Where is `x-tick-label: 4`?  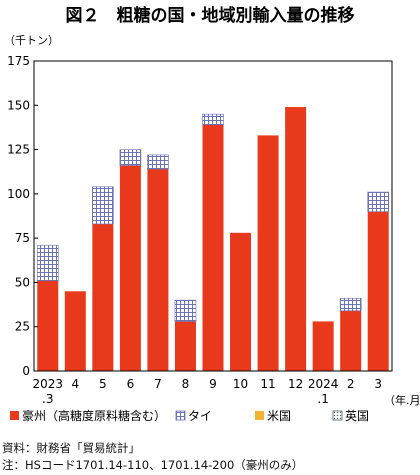
x-tick-label: 4 is located at coordinates (75, 384).